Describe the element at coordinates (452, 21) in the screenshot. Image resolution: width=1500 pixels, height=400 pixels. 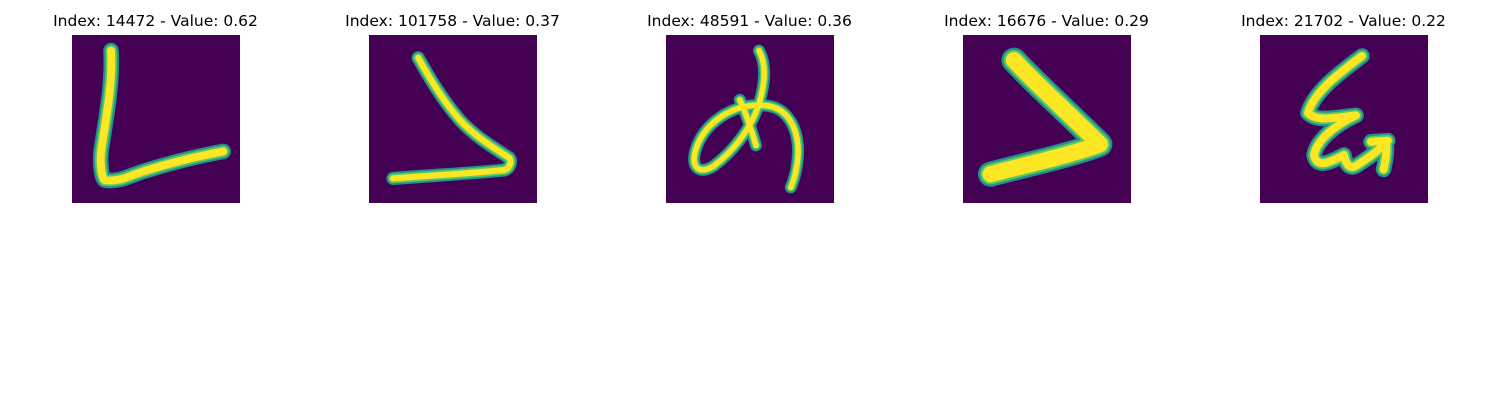
I see `panel-title: Index: 101758 - Value: 0.37` at that location.